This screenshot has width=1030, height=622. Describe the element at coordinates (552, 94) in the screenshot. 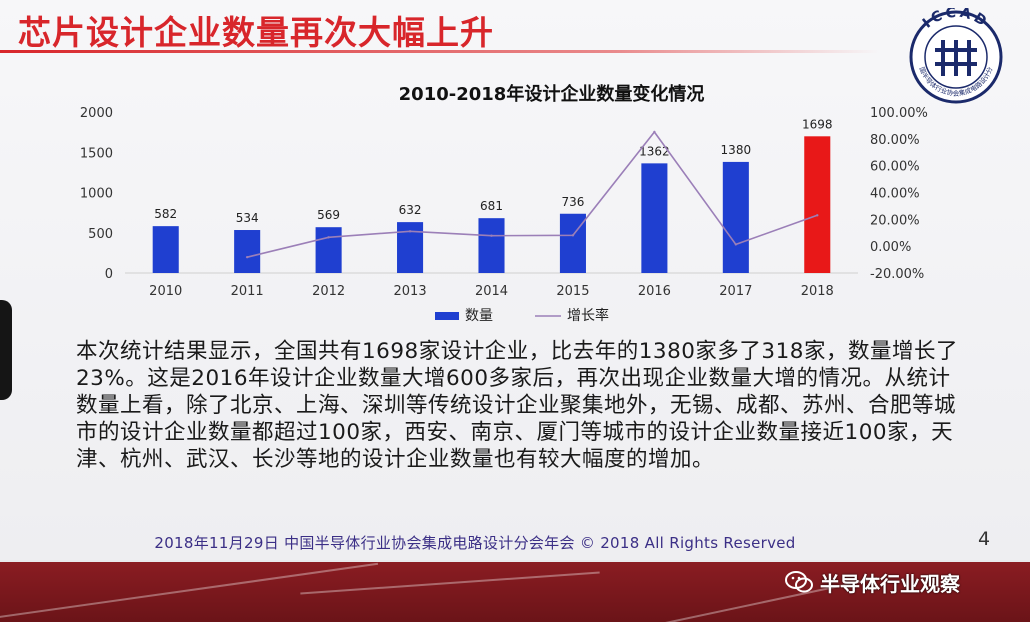

I see `chart-title: 2010-2018年设计企业数量变化情况` at that location.